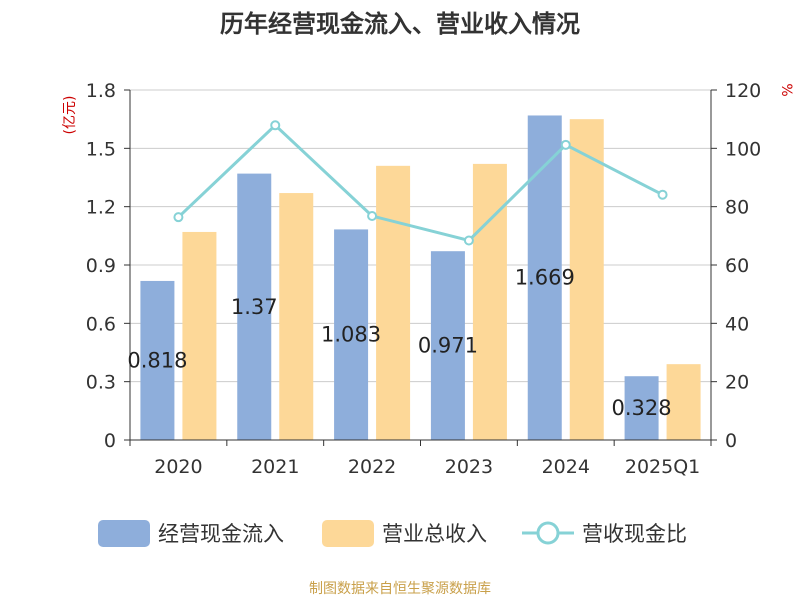  What do you see at coordinates (737, 324) in the screenshot?
I see `y-right-tick-label: 40` at bounding box center [737, 324].